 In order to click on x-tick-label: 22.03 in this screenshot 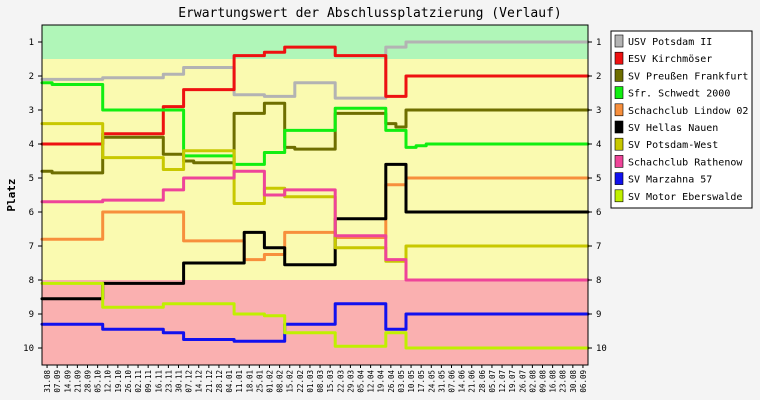, I will do `click(340, 381)`.